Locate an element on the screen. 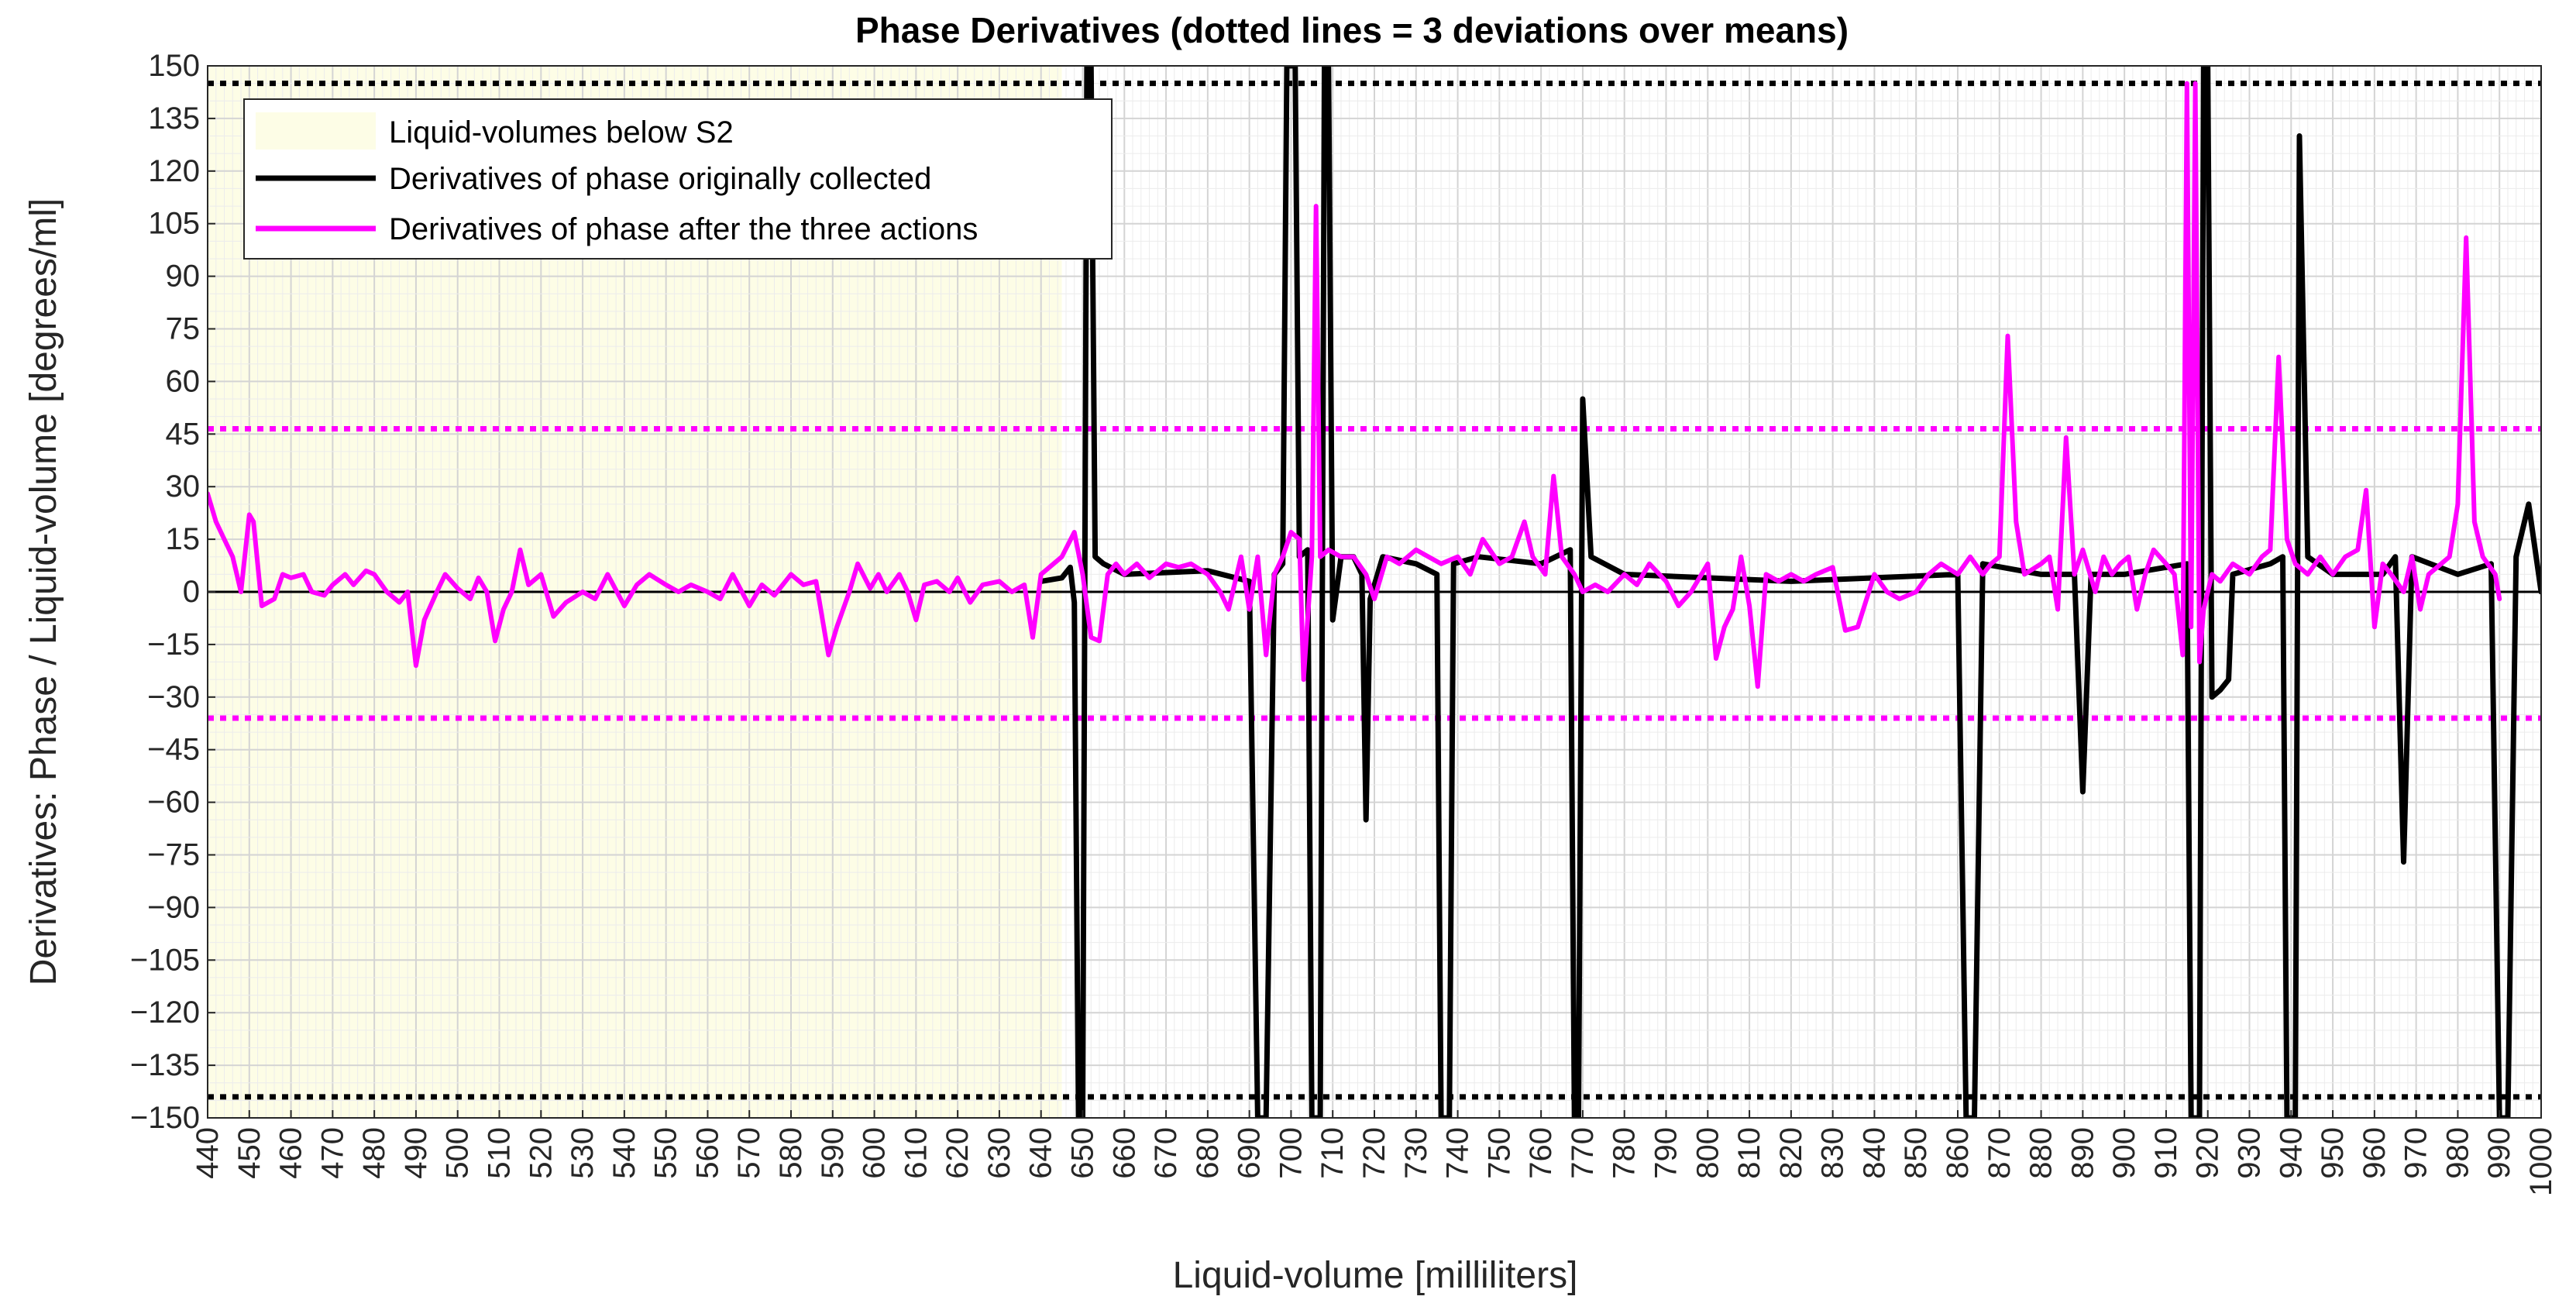  x-tick-label: 940 is located at coordinates (2291, 1153).